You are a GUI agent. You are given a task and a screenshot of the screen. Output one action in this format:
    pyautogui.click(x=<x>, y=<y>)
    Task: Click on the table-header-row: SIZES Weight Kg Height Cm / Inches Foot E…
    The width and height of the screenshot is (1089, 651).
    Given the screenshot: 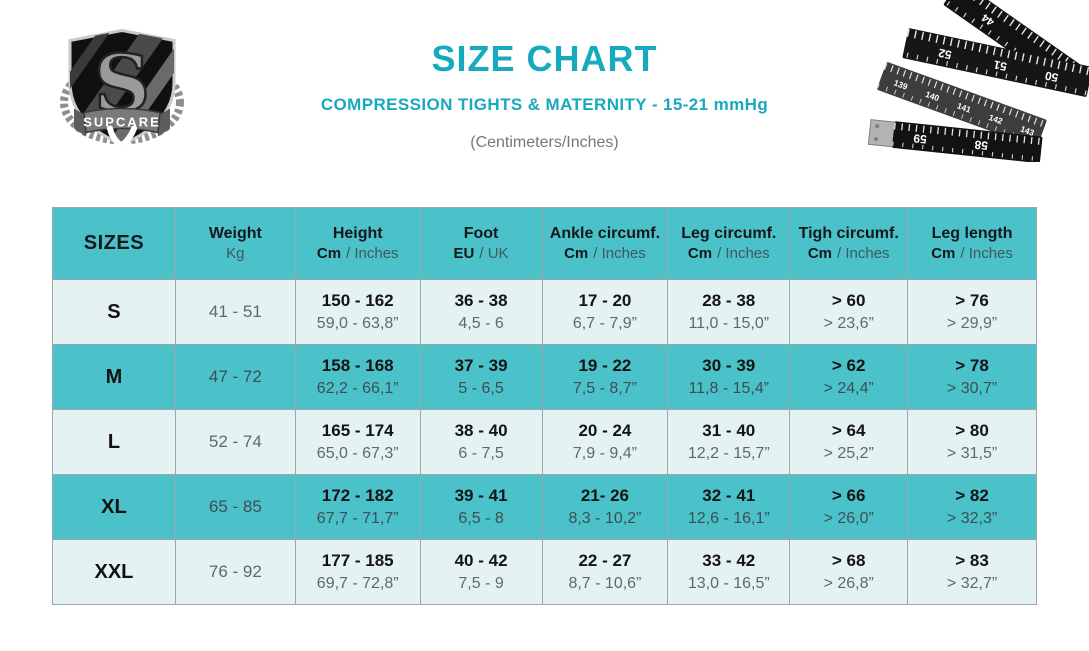 What is the action you would take?
    pyautogui.click(x=544, y=244)
    